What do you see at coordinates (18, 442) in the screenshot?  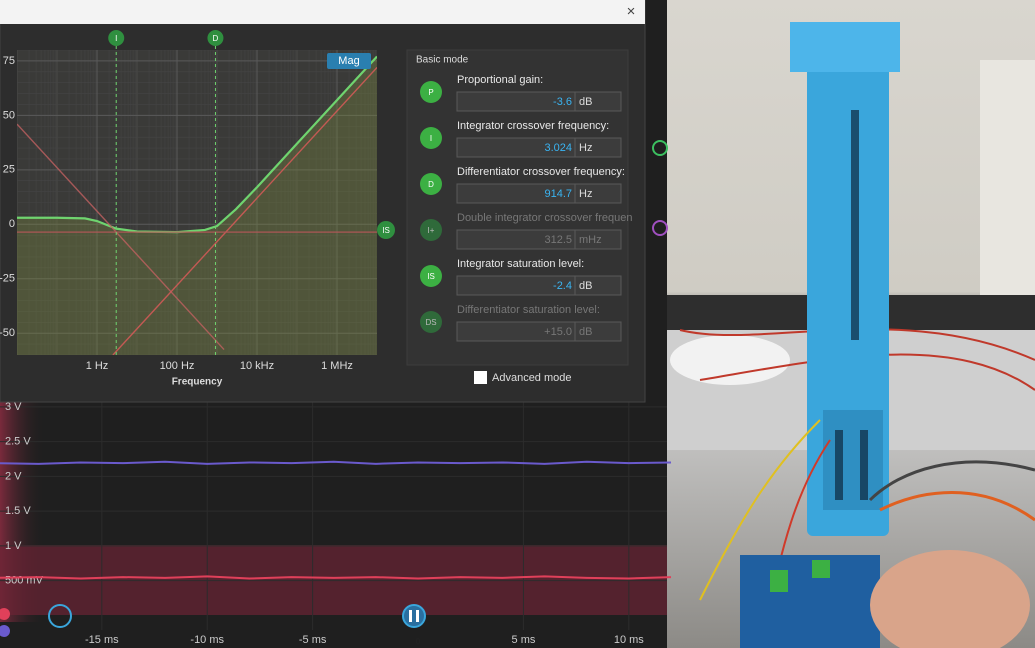 I see `y-tick-label: 2.5 V` at bounding box center [18, 442].